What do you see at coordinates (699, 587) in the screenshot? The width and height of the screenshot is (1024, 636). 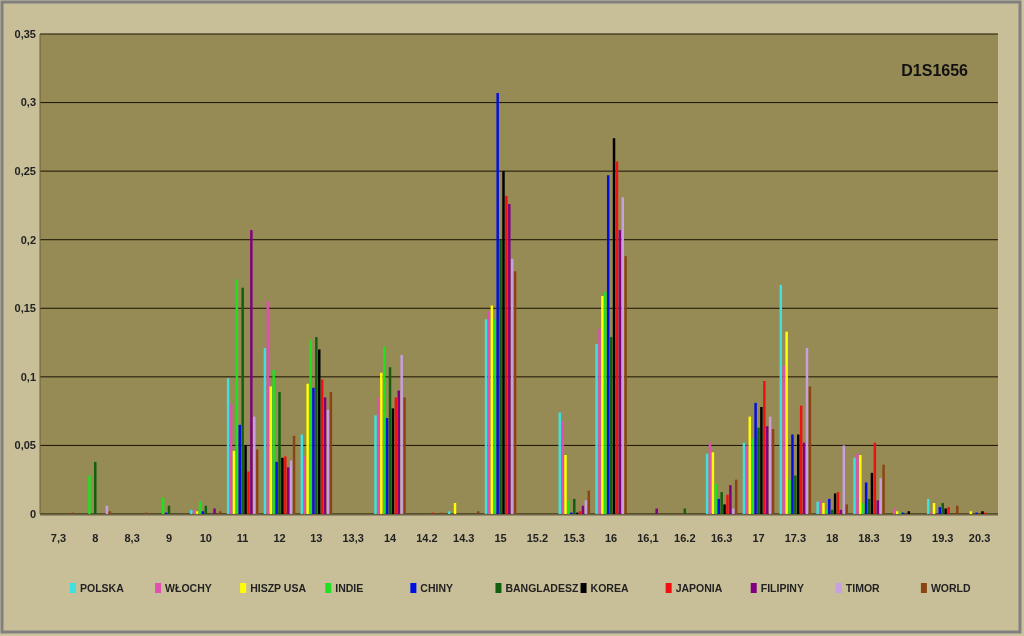 I see `legend-label: JAPONIA` at bounding box center [699, 587].